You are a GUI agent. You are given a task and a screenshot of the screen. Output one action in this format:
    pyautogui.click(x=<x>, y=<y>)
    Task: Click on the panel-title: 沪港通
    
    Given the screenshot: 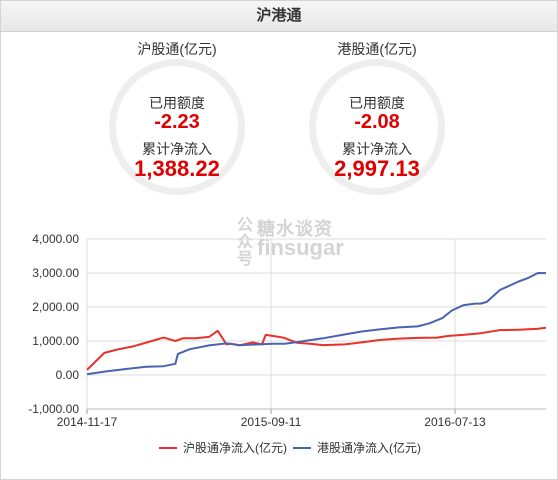 What is the action you would take?
    pyautogui.click(x=279, y=15)
    